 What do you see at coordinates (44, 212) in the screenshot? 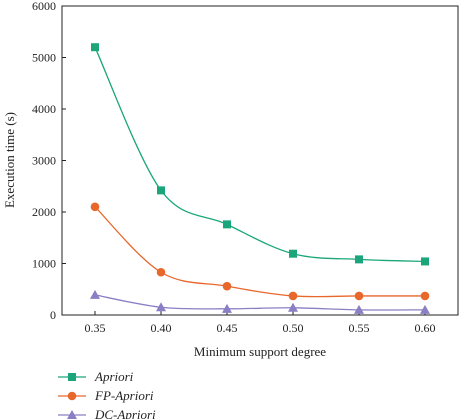
I see `y-tick-label: 2000` at bounding box center [44, 212].